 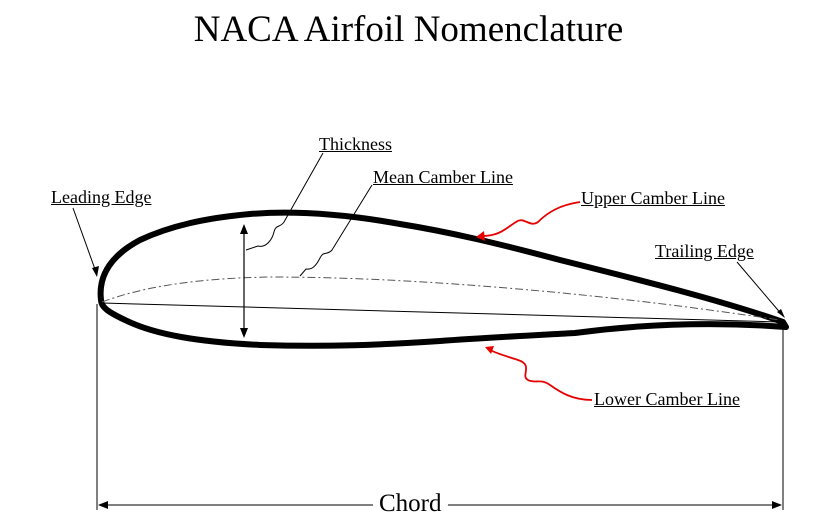 I want to click on upper-camber-arrow-head, so click(x=480, y=236).